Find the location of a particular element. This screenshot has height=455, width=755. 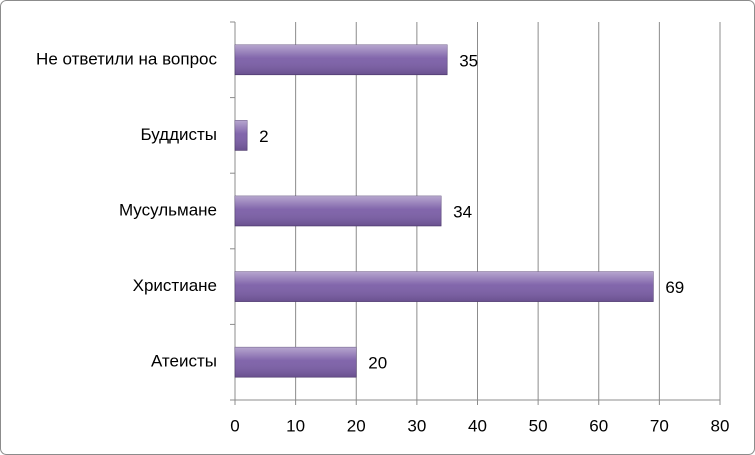

x-tick-label: 0 is located at coordinates (234, 425).